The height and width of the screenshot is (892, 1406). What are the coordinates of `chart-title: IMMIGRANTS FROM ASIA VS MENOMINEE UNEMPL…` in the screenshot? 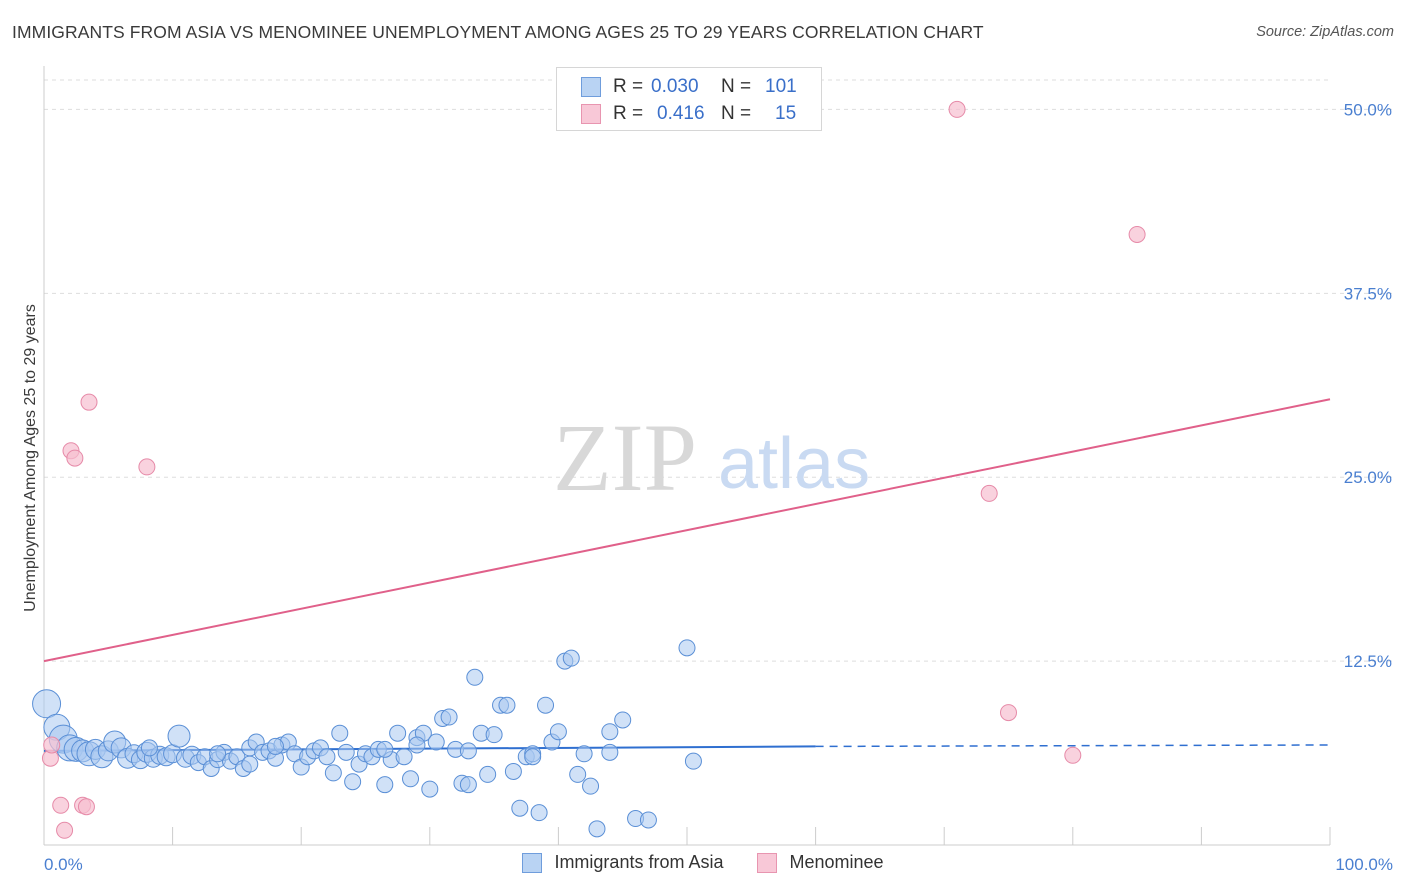 It's located at (498, 32).